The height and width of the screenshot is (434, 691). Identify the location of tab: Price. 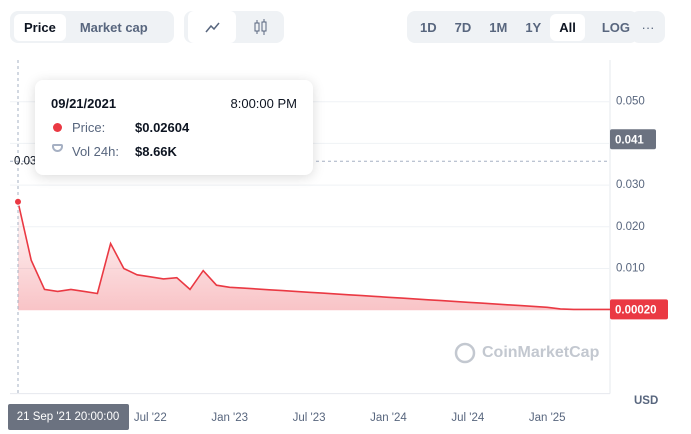
(40, 27).